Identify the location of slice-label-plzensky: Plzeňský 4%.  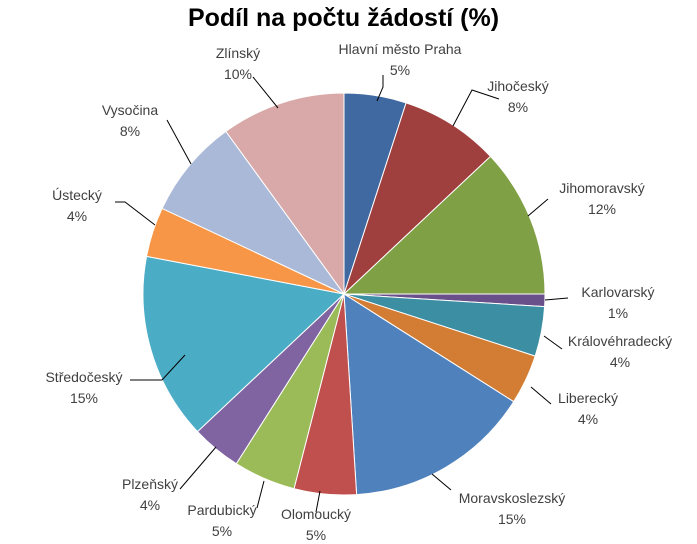
(150, 494).